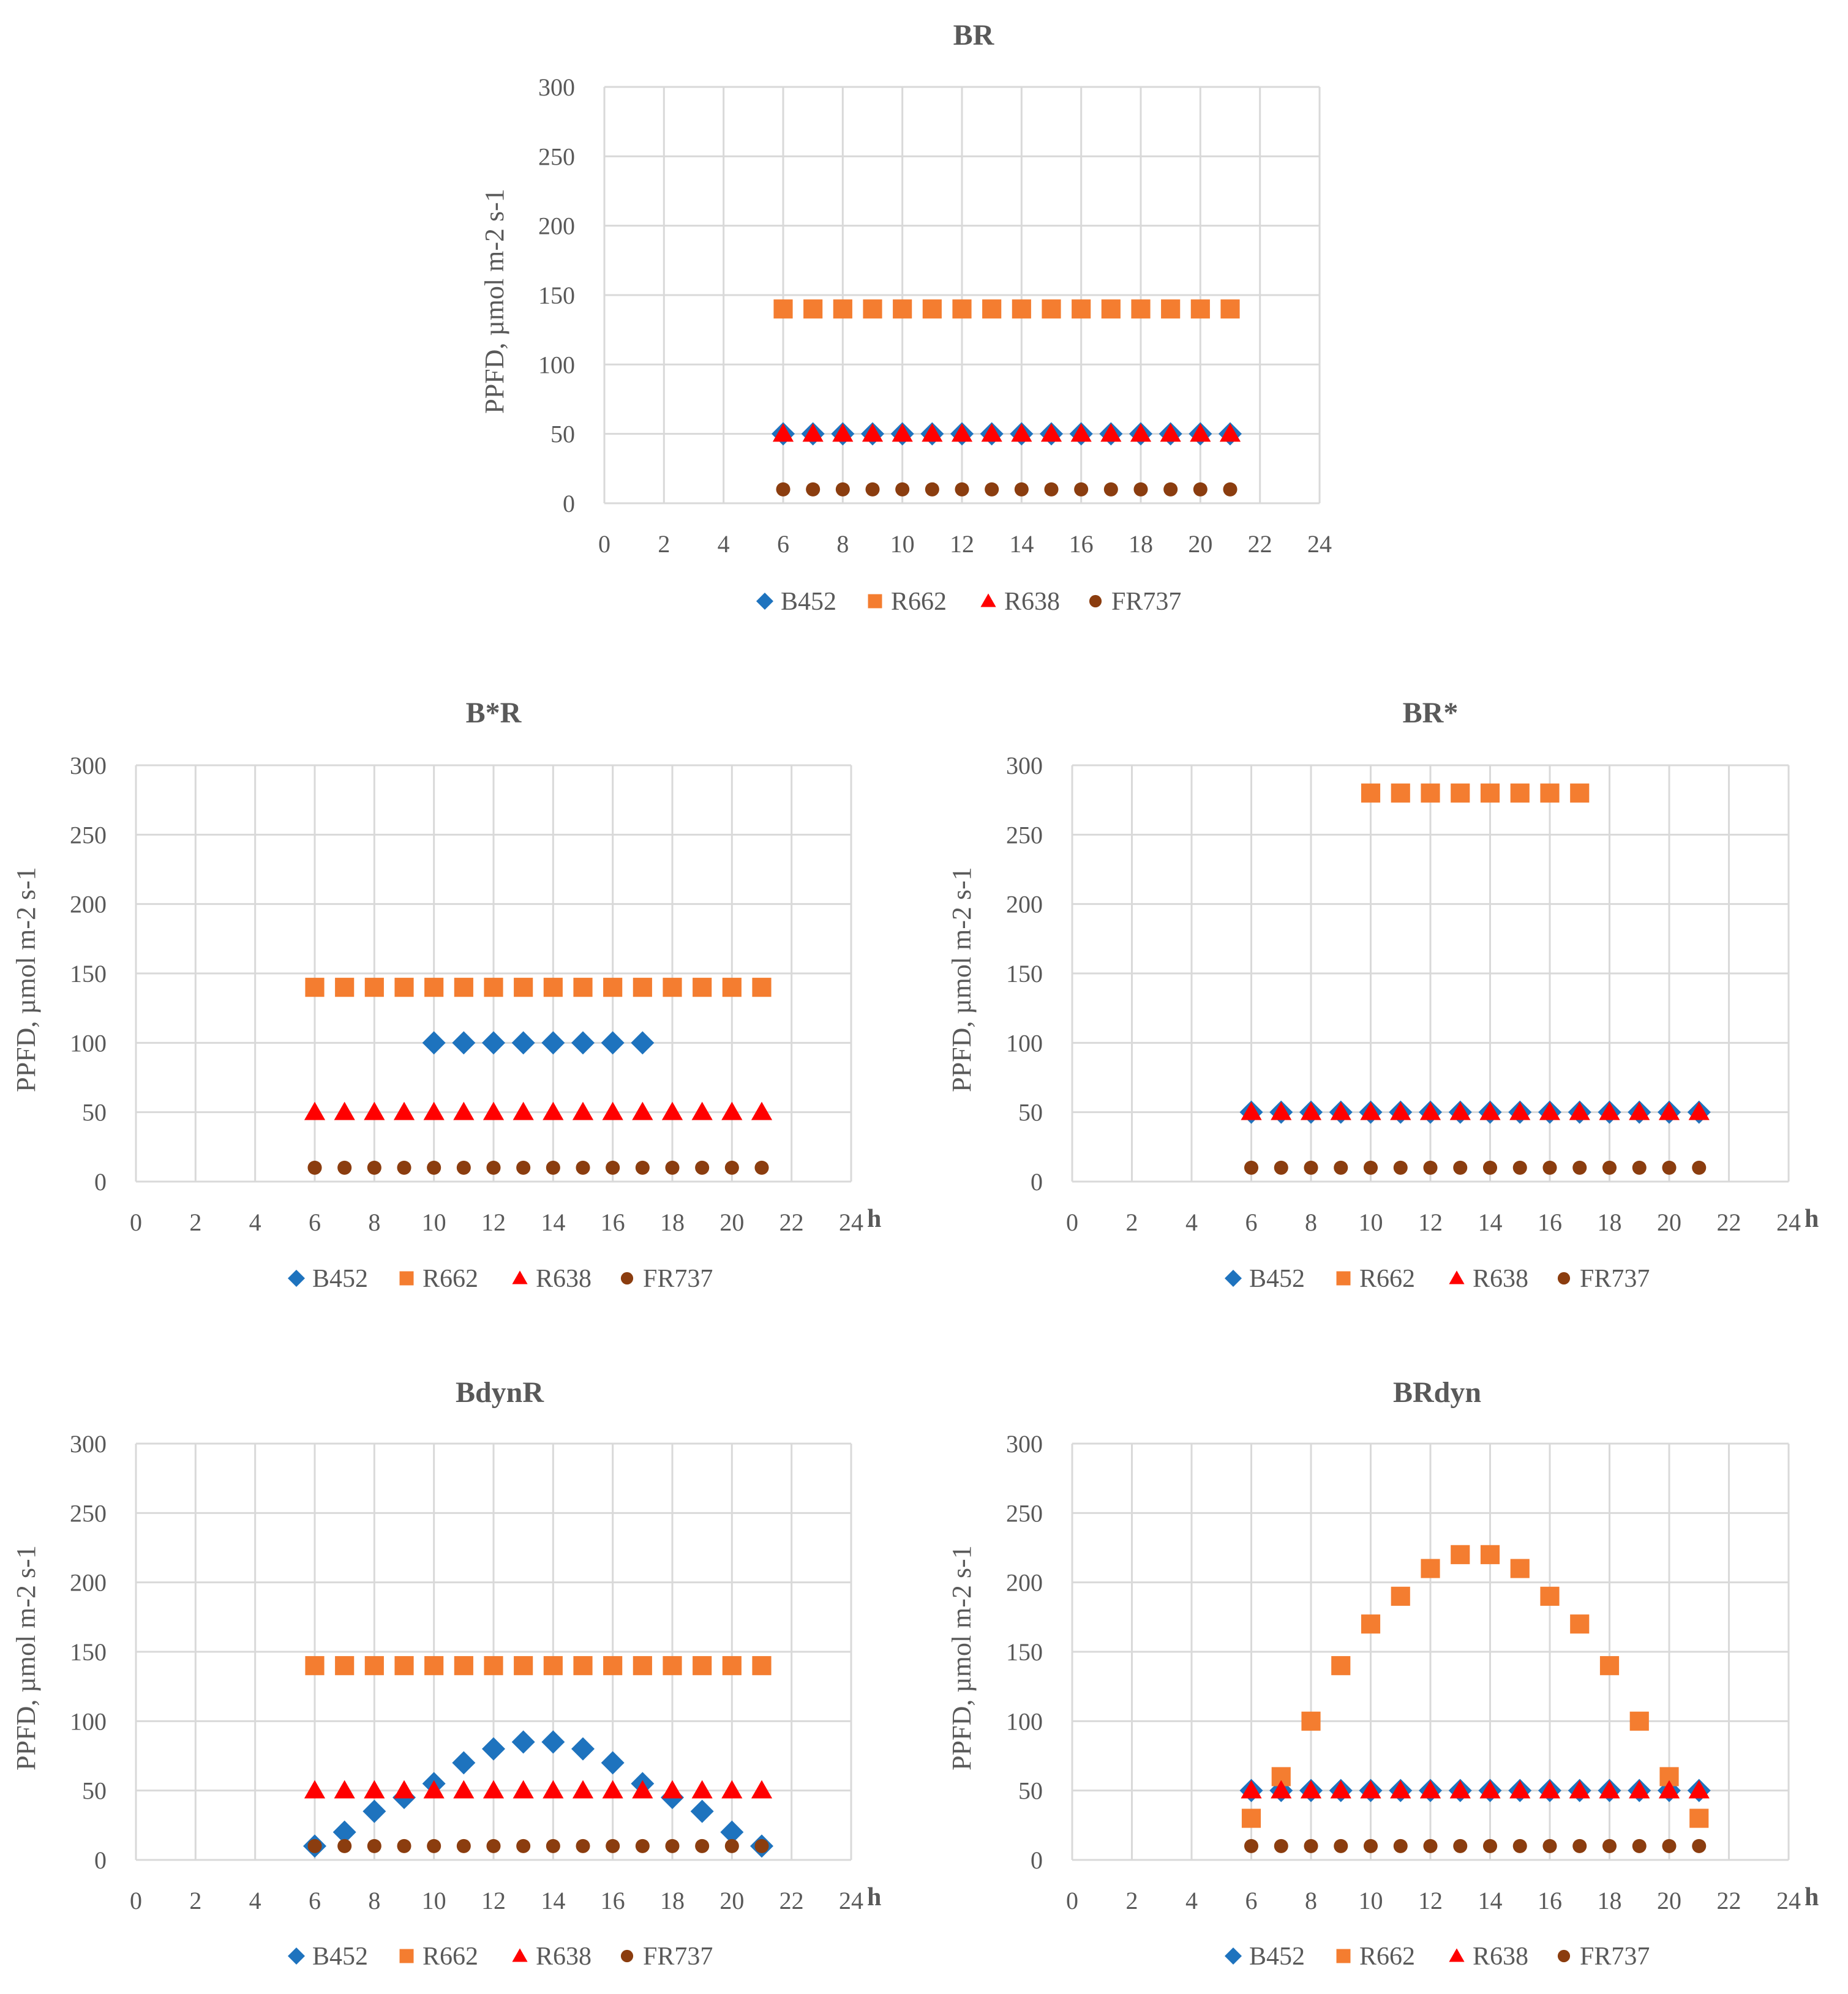 The height and width of the screenshot is (1994, 1848). What do you see at coordinates (1025, 835) in the screenshot?
I see `y-tick-label: 250` at bounding box center [1025, 835].